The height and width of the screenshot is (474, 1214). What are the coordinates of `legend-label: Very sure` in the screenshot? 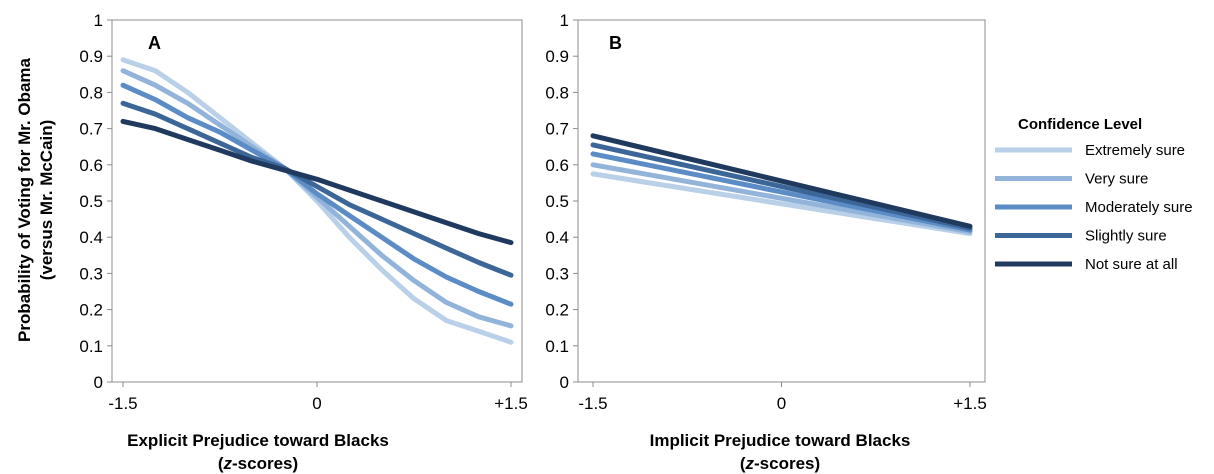 It's located at (1116, 179).